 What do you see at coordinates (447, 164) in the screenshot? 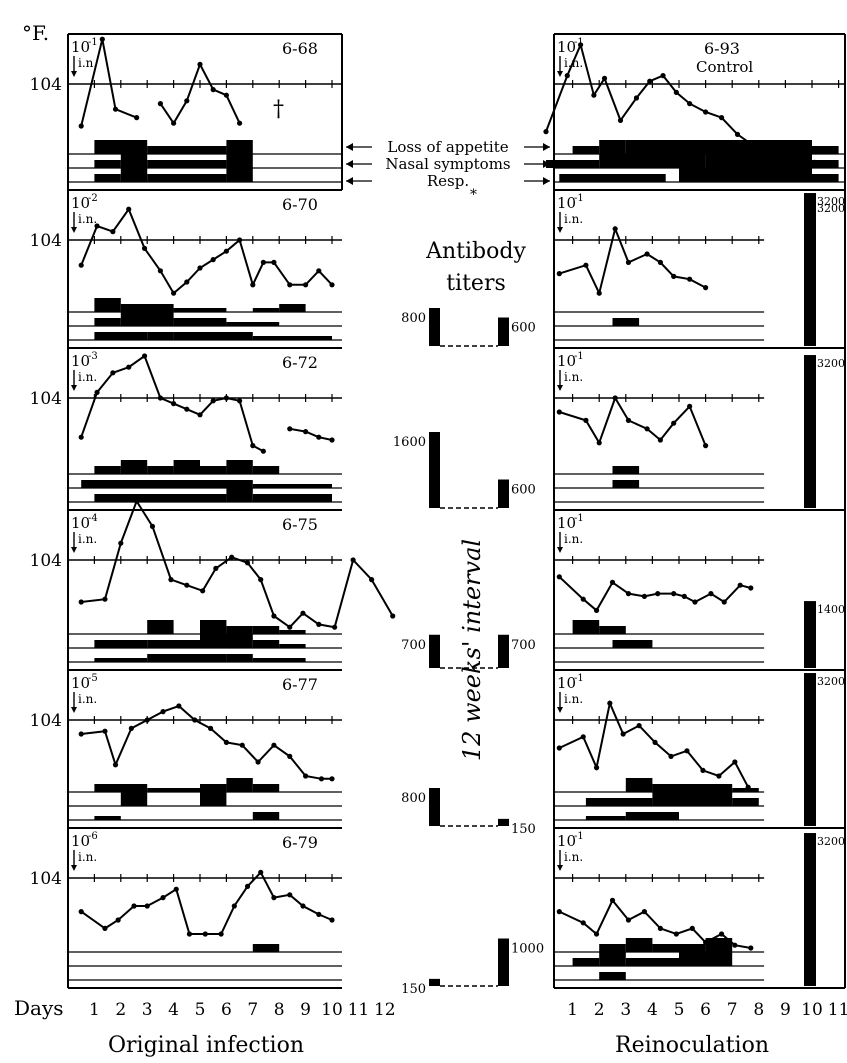
I see `legend-label-1: Nasal symptoms` at bounding box center [447, 164].